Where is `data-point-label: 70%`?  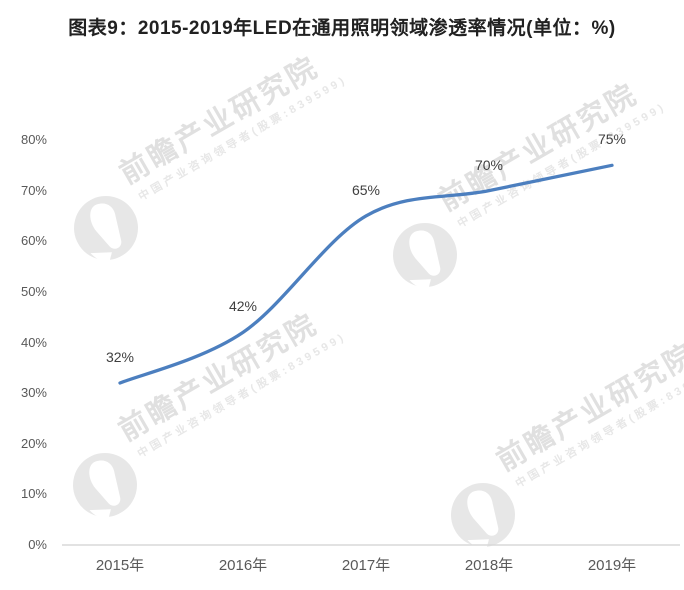 data-point-label: 70% is located at coordinates (489, 164).